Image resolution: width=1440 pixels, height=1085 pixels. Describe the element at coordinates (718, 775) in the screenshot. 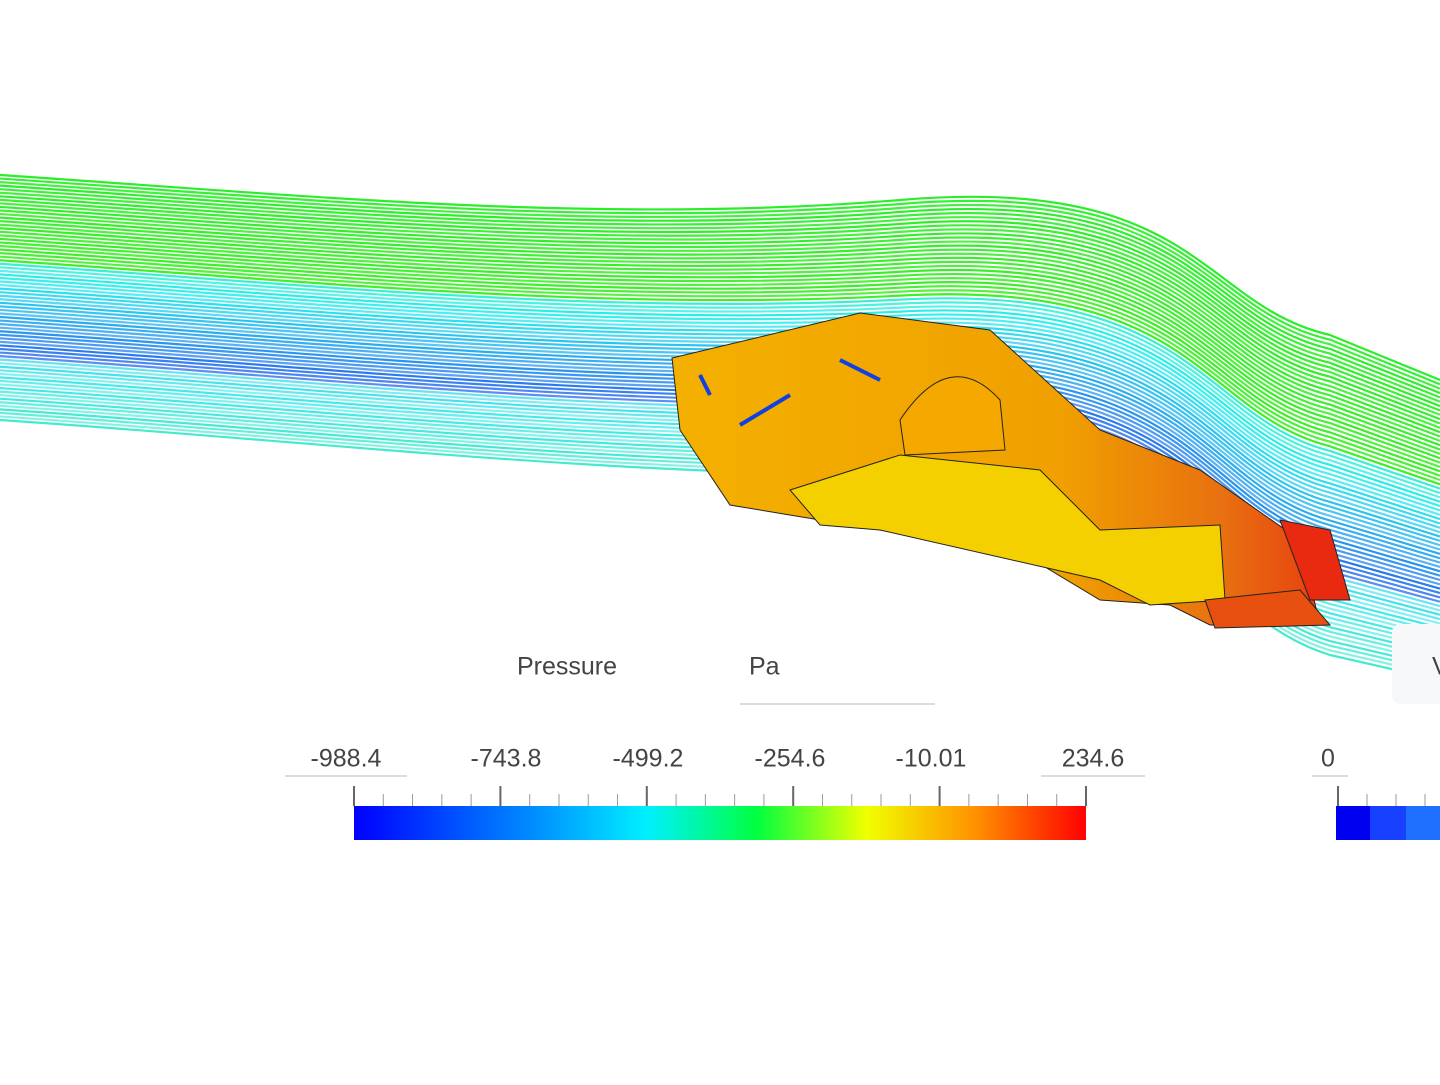

I see `color-bar-ticks: -988.4 -743.8 -499.2 -254.6 -10.01 234.6` at that location.